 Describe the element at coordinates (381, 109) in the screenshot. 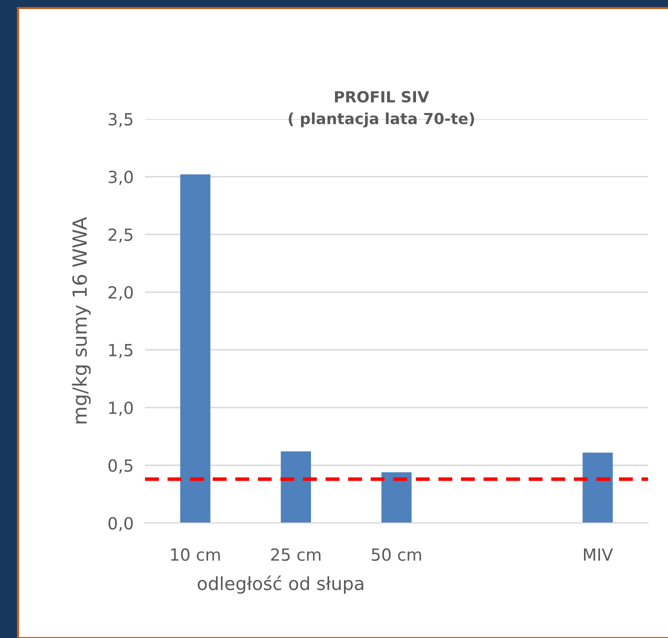

I see `chart-title: PROFIL SIV ( plantacja lata 70-te)` at that location.